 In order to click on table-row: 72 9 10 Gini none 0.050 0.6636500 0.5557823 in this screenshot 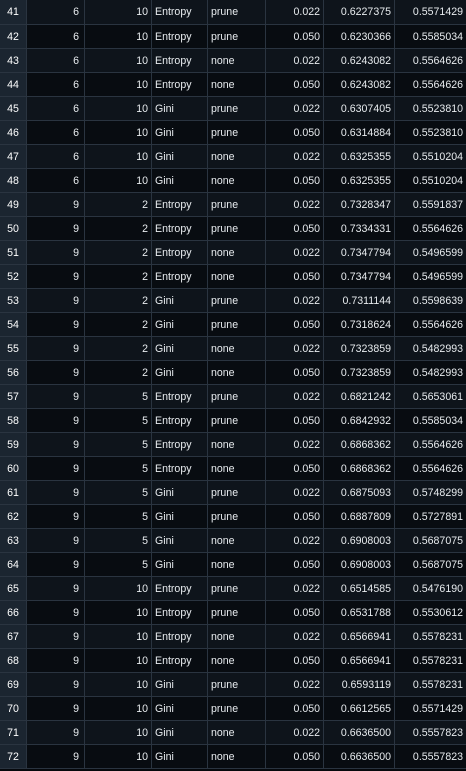, I will do `click(233, 757)`.